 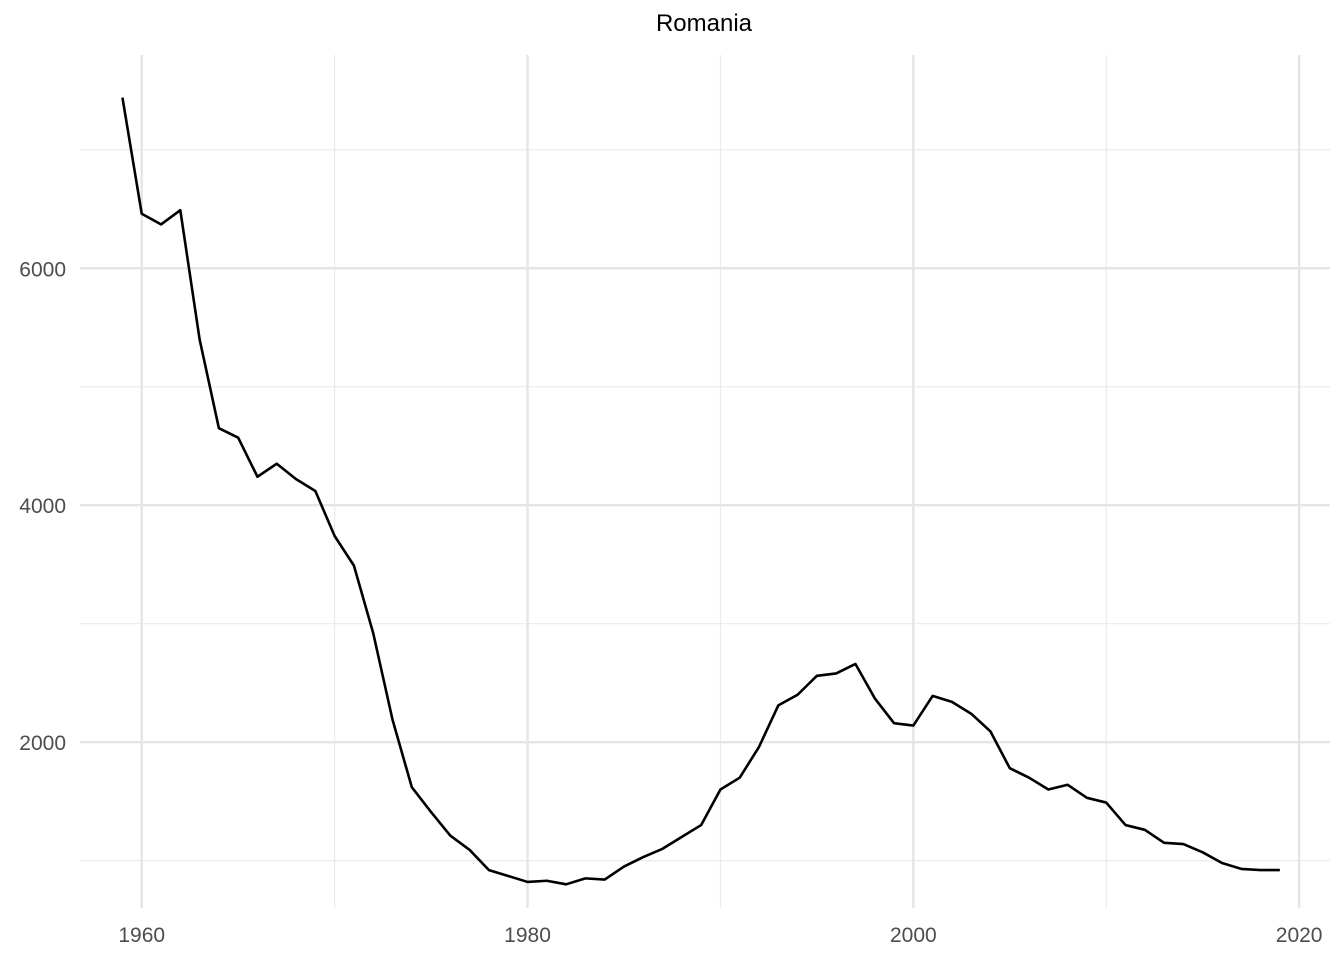 What do you see at coordinates (42, 743) in the screenshot?
I see `y-tick-label: 2000` at bounding box center [42, 743].